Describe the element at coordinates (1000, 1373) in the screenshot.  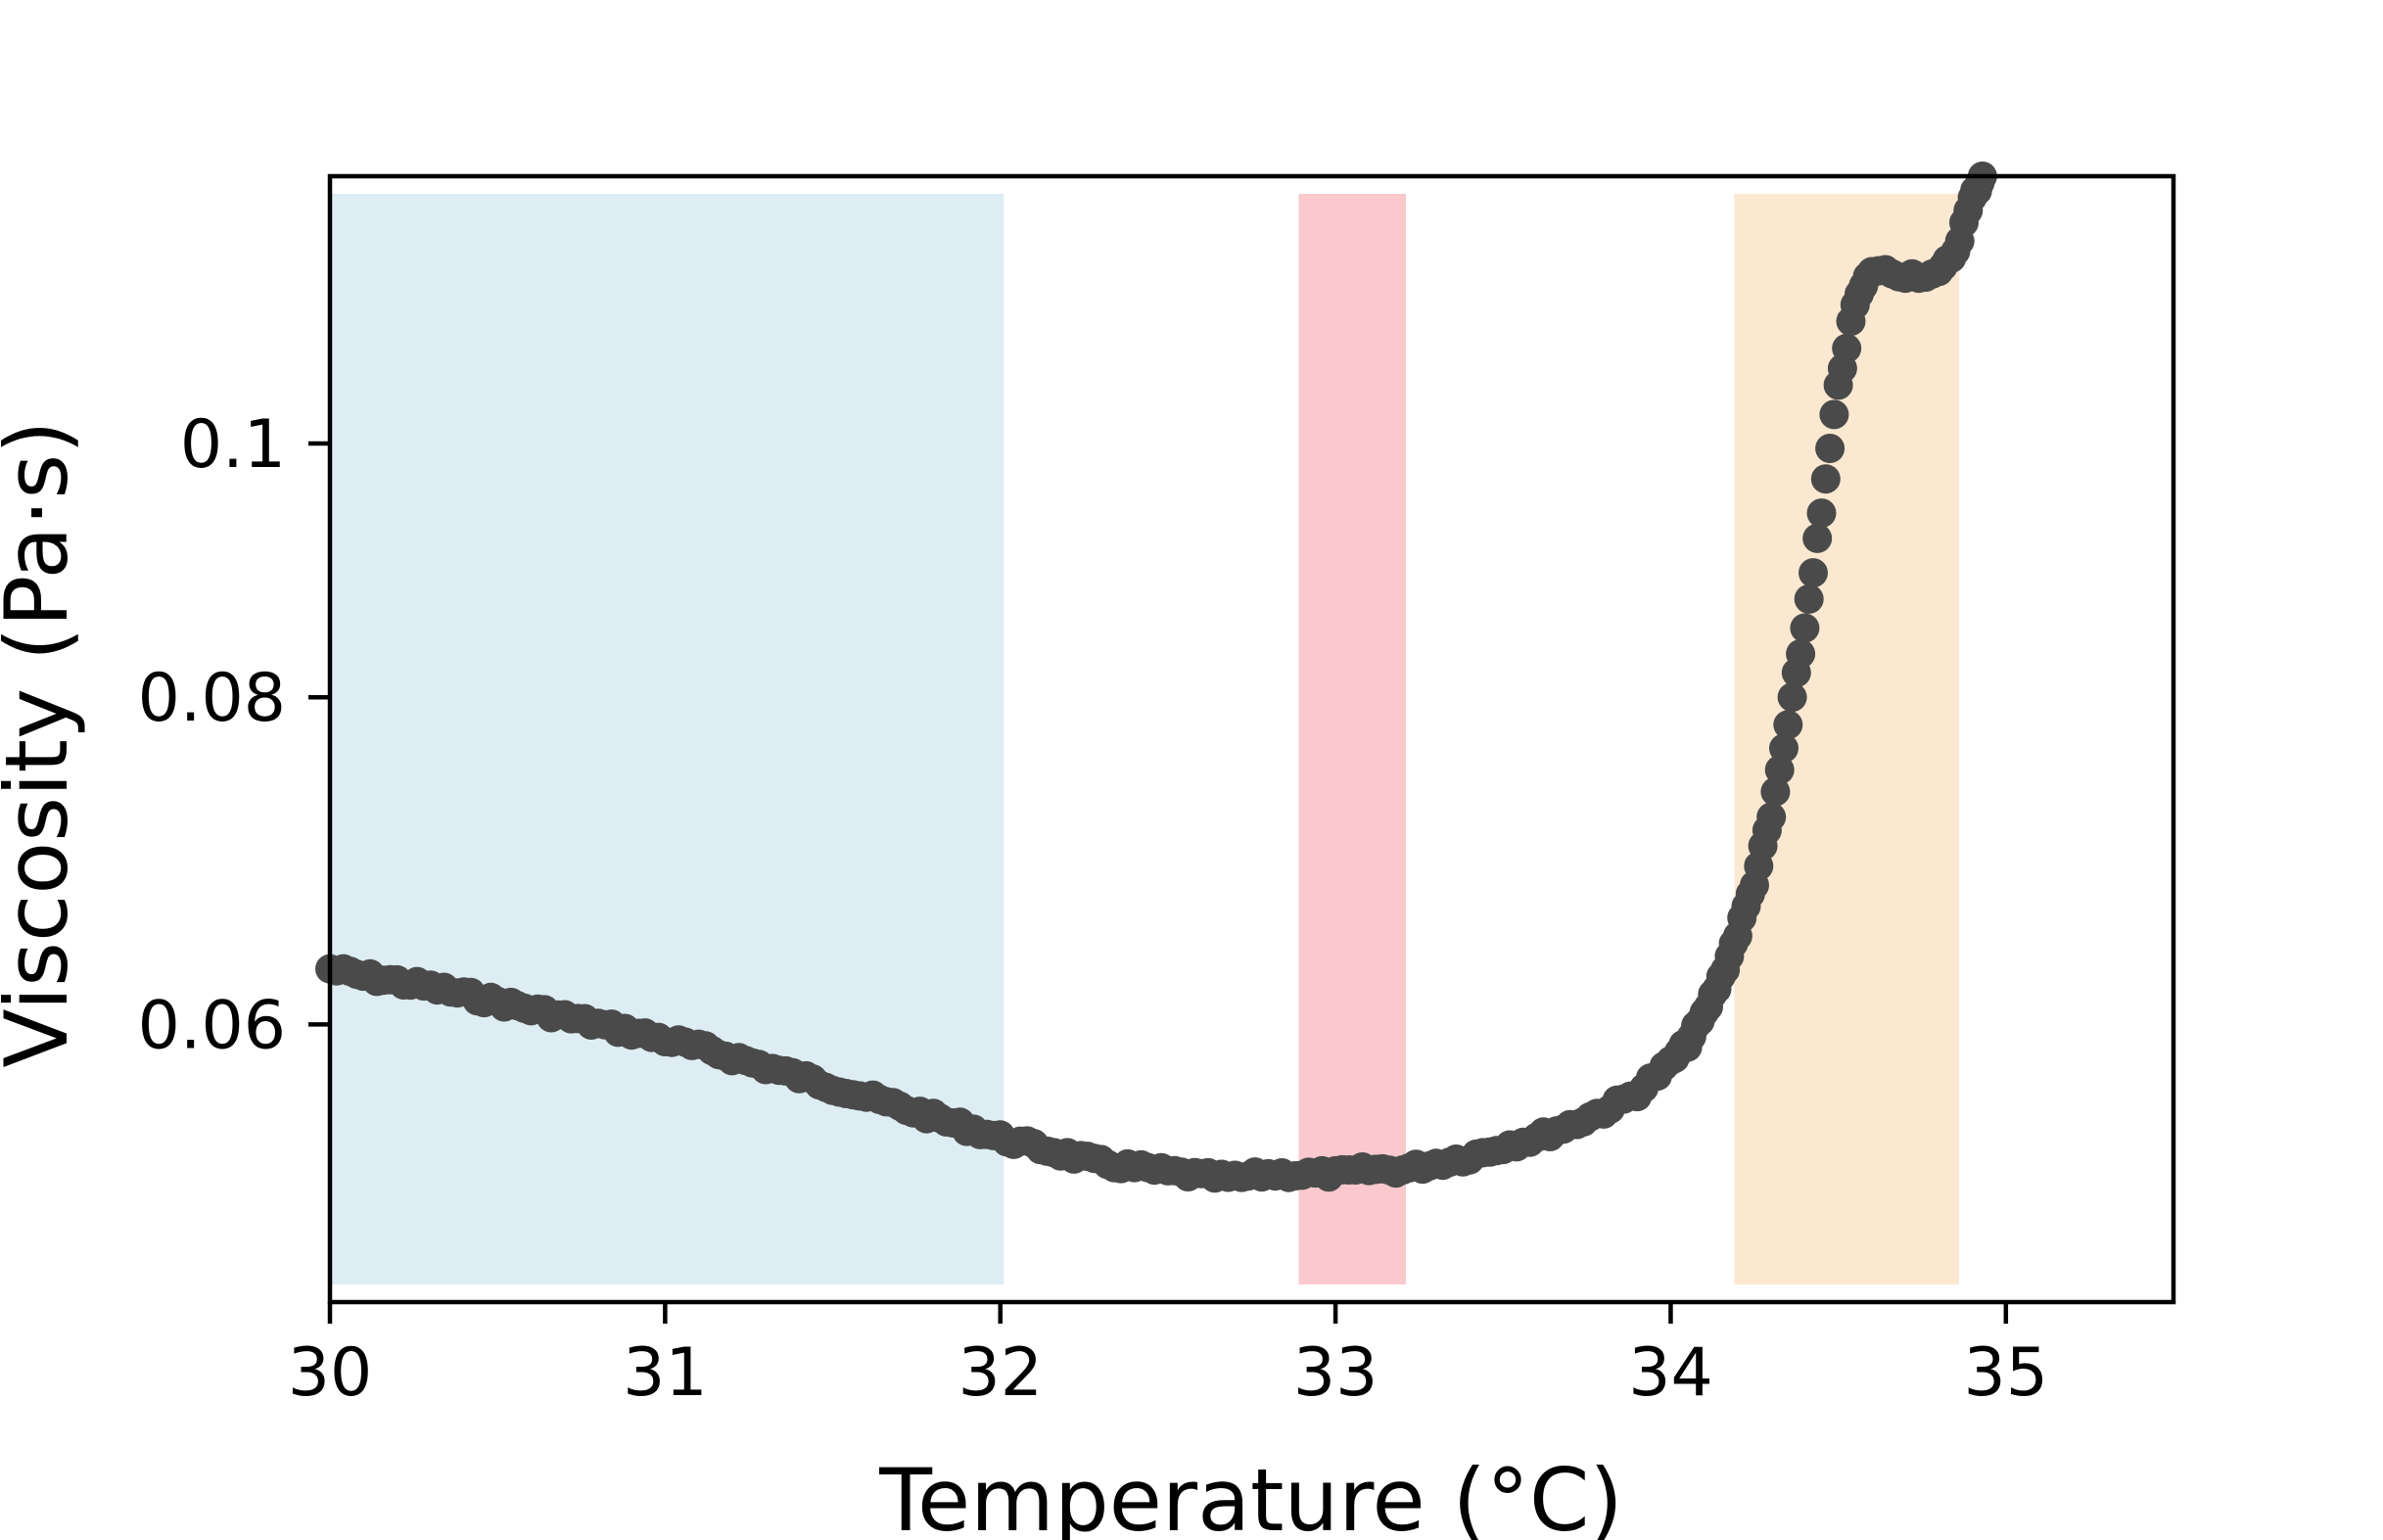
I see `x-tick-label: 32` at that location.